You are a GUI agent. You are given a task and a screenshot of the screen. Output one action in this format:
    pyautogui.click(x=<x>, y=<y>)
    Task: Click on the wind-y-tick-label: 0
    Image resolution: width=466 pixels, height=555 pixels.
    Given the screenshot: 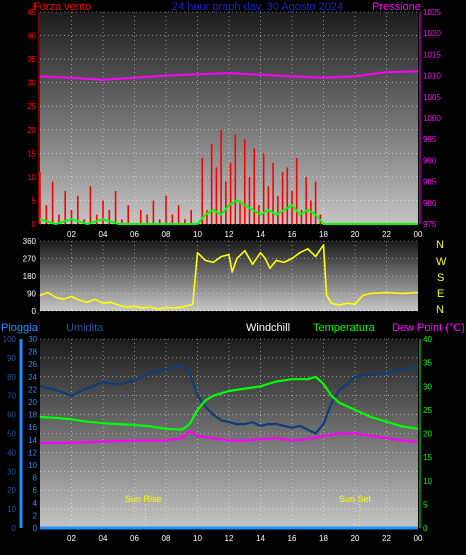 What is the action you would take?
    pyautogui.click(x=34, y=224)
    